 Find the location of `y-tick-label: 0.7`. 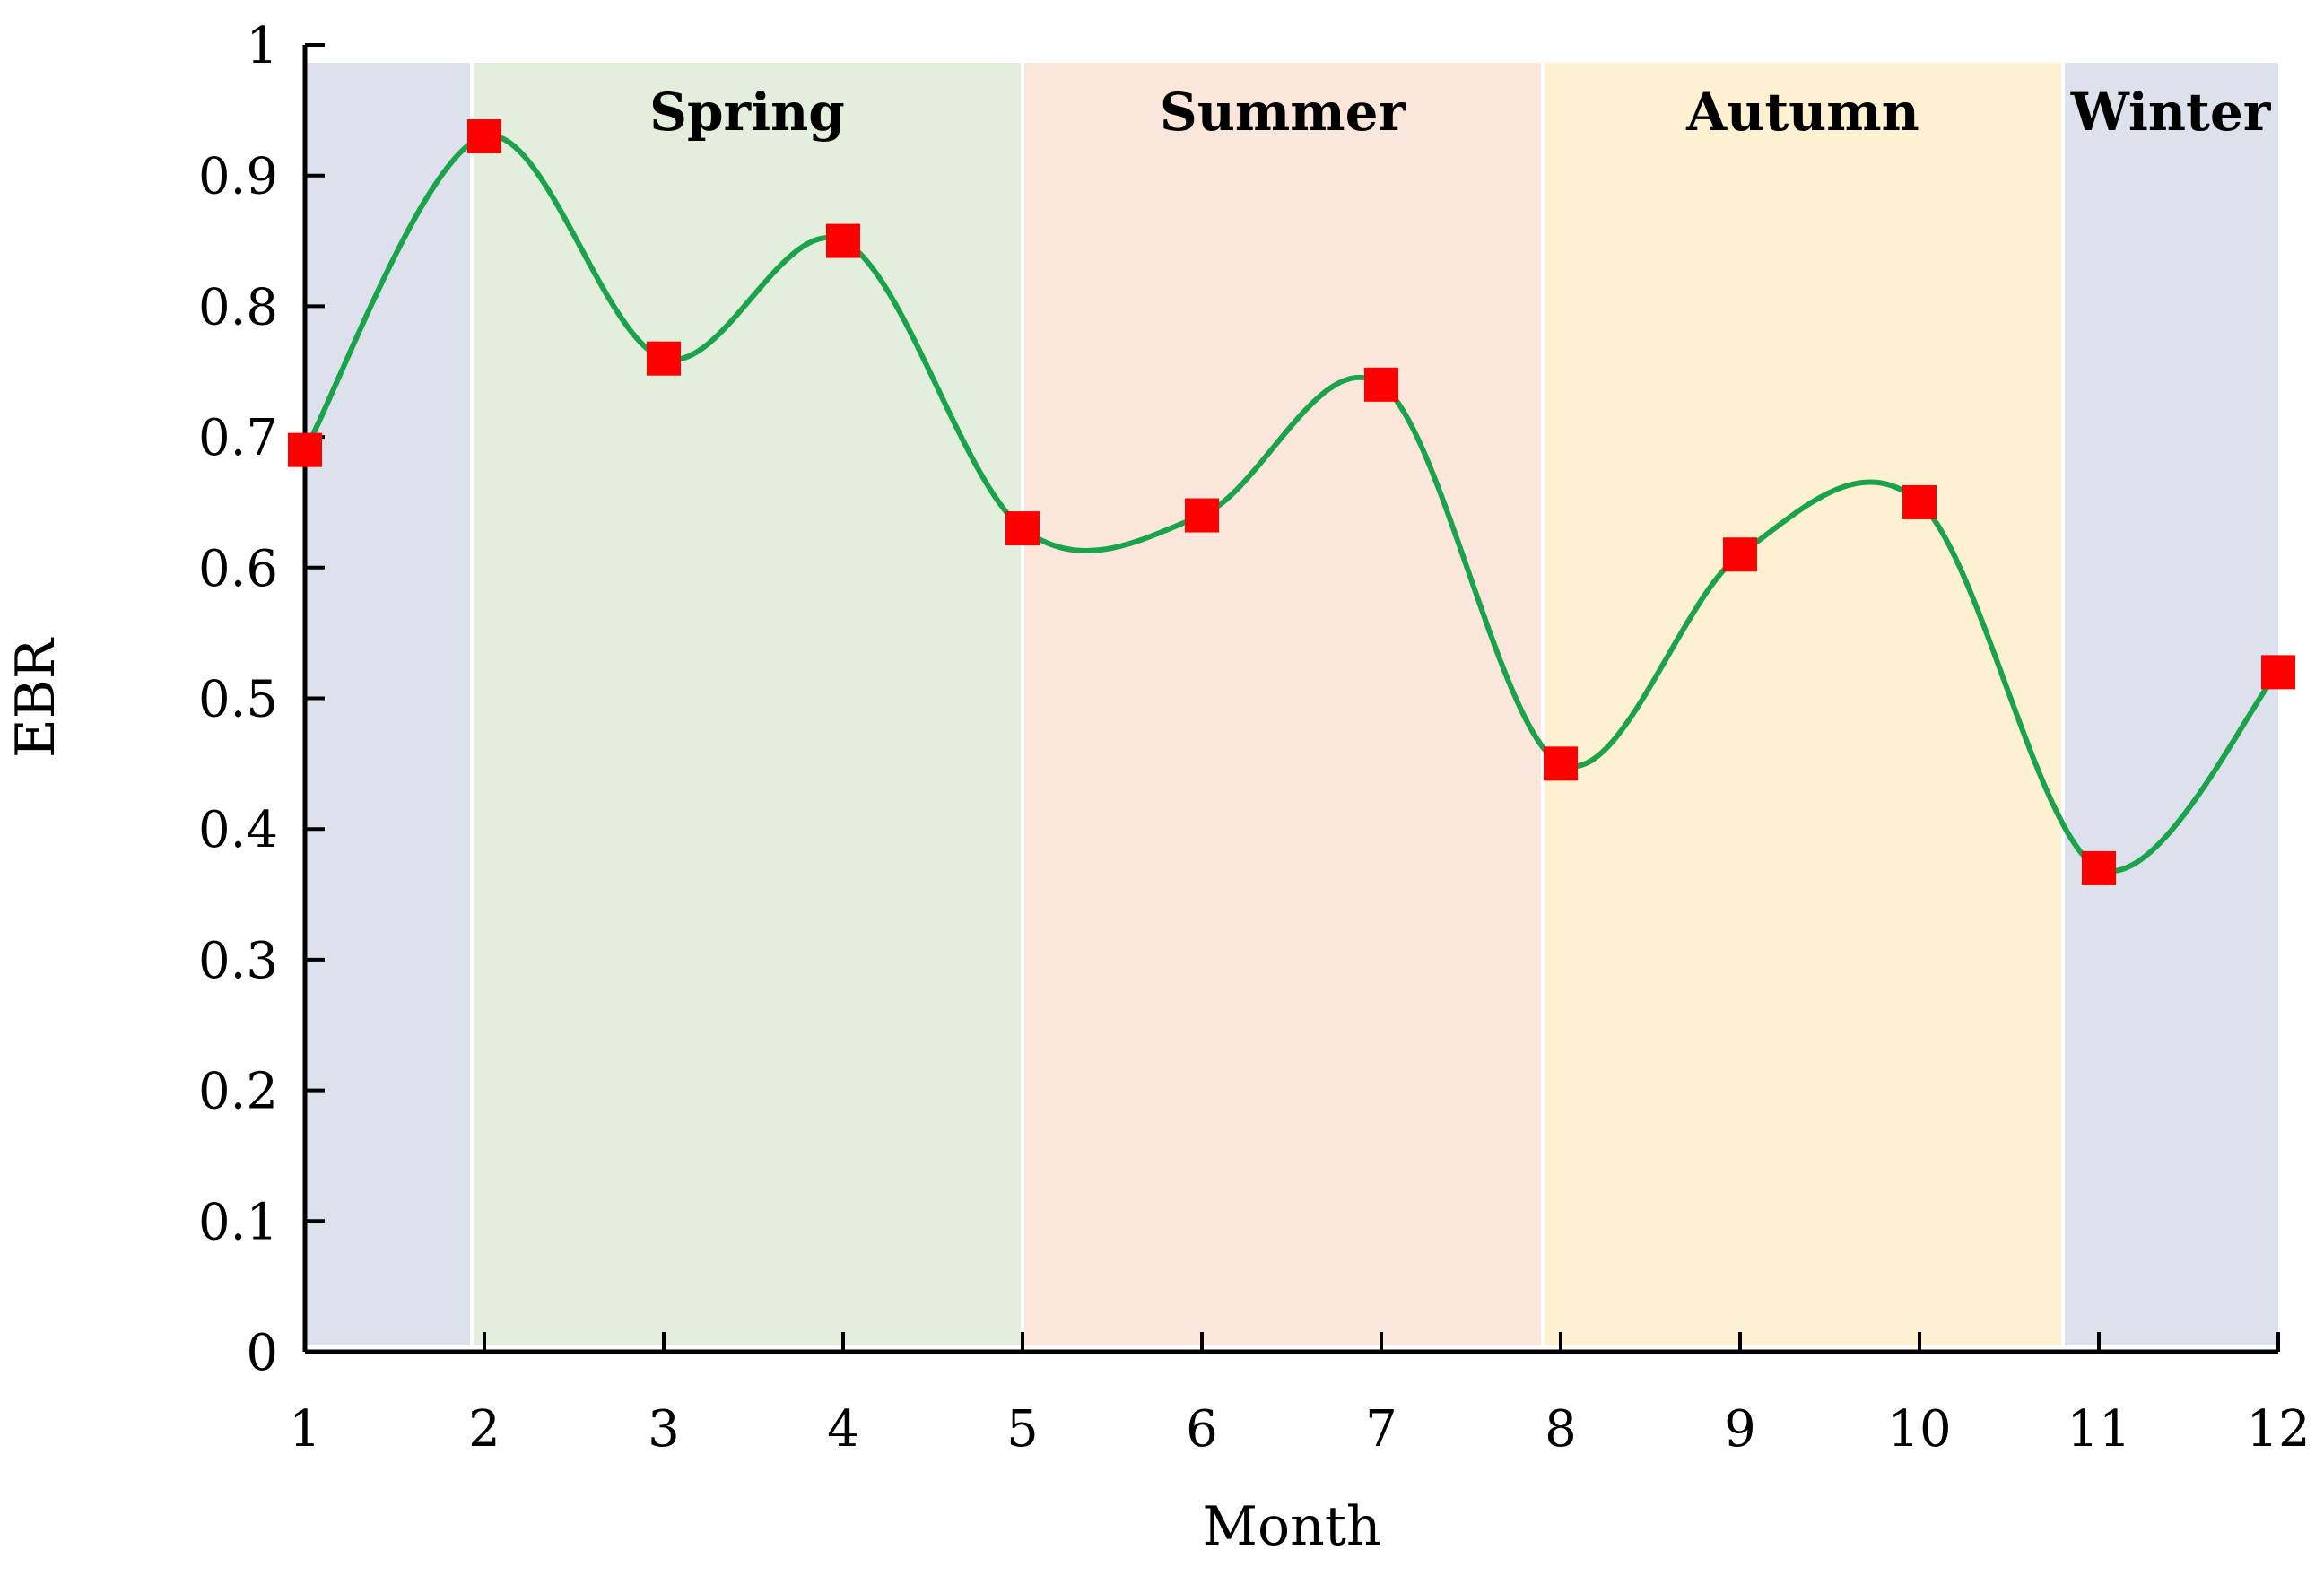

y-tick-label: 0.7 is located at coordinates (238, 438).